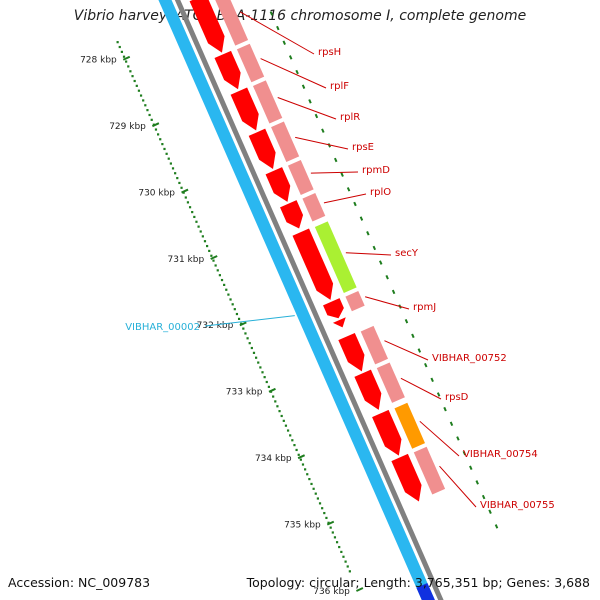 The image size is (600, 600). I want to click on gene-label-rpmJ: rpmJ, so click(424, 307).